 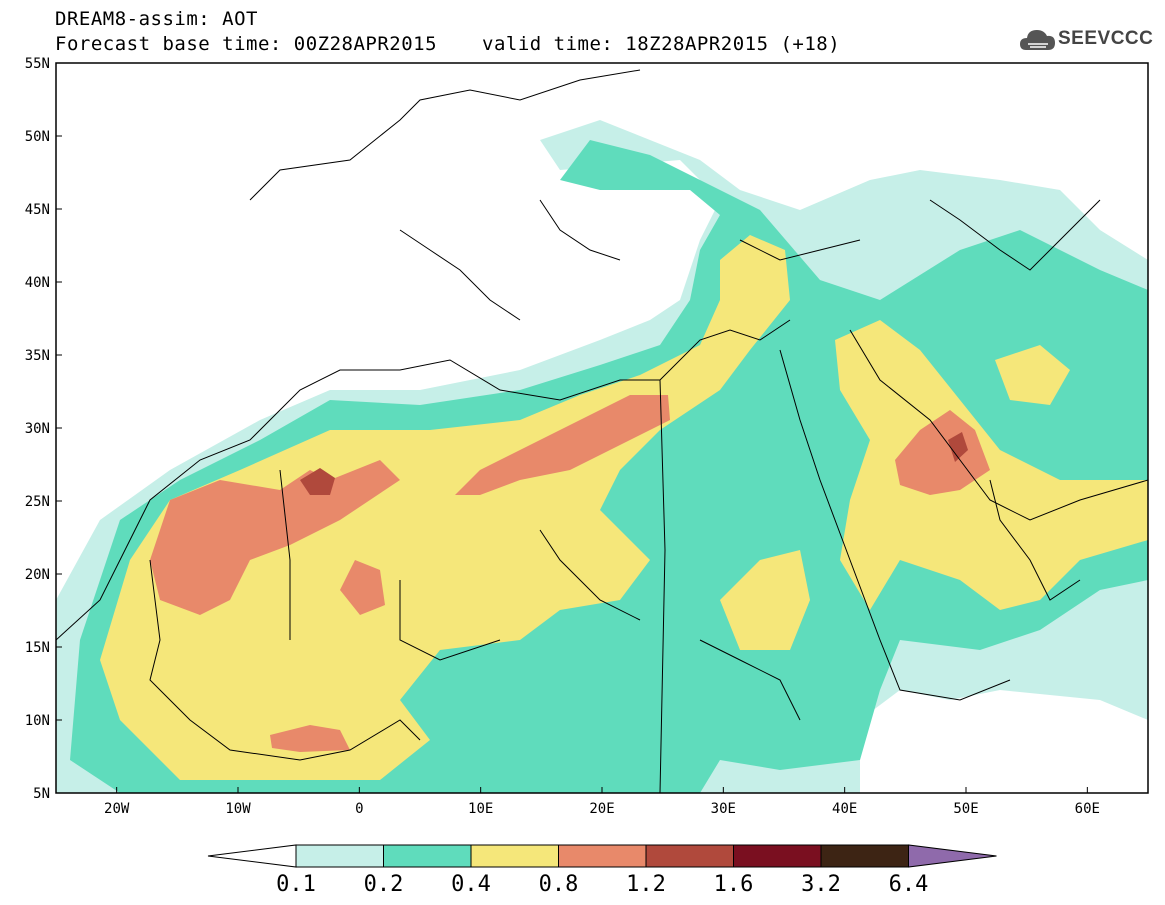 What do you see at coordinates (359, 809) in the screenshot?
I see `lon-tick-label: 0` at bounding box center [359, 809].